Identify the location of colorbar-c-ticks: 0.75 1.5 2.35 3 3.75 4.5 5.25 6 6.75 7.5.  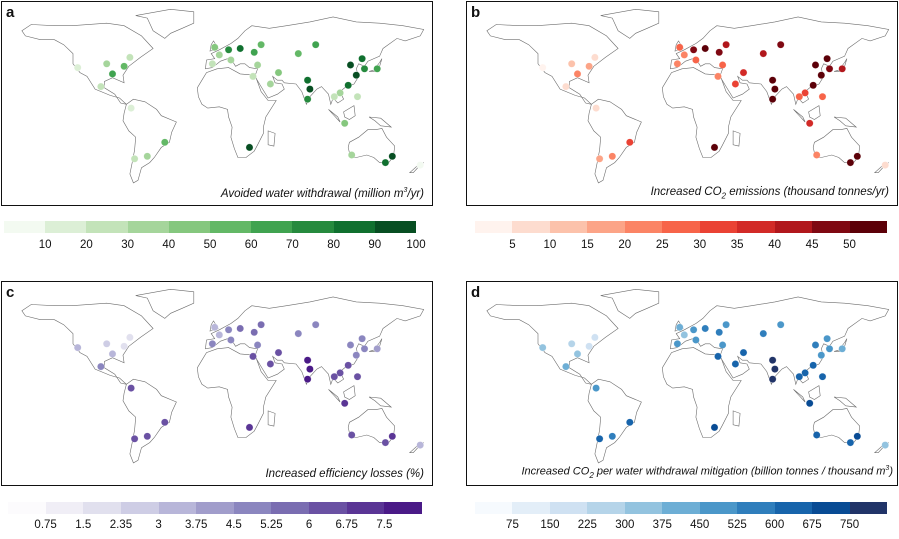
(215, 526).